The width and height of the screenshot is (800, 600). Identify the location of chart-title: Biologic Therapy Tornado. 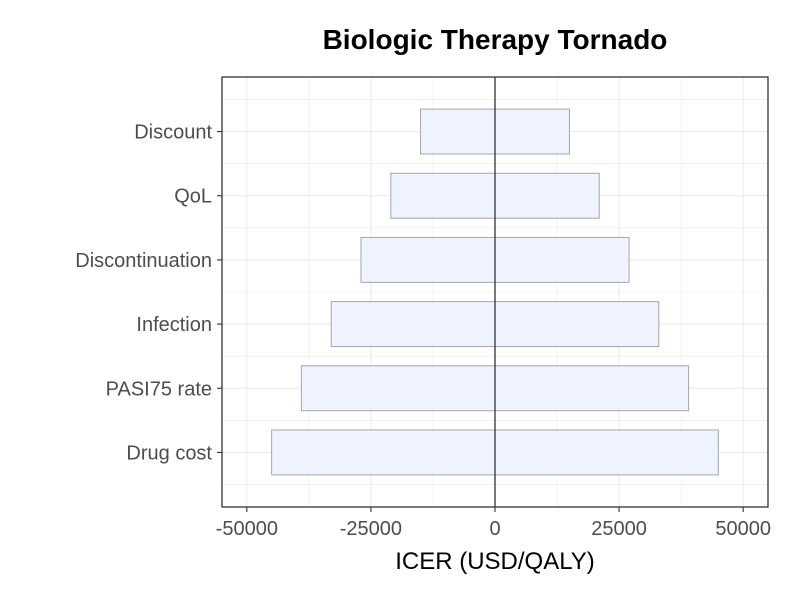
(495, 39).